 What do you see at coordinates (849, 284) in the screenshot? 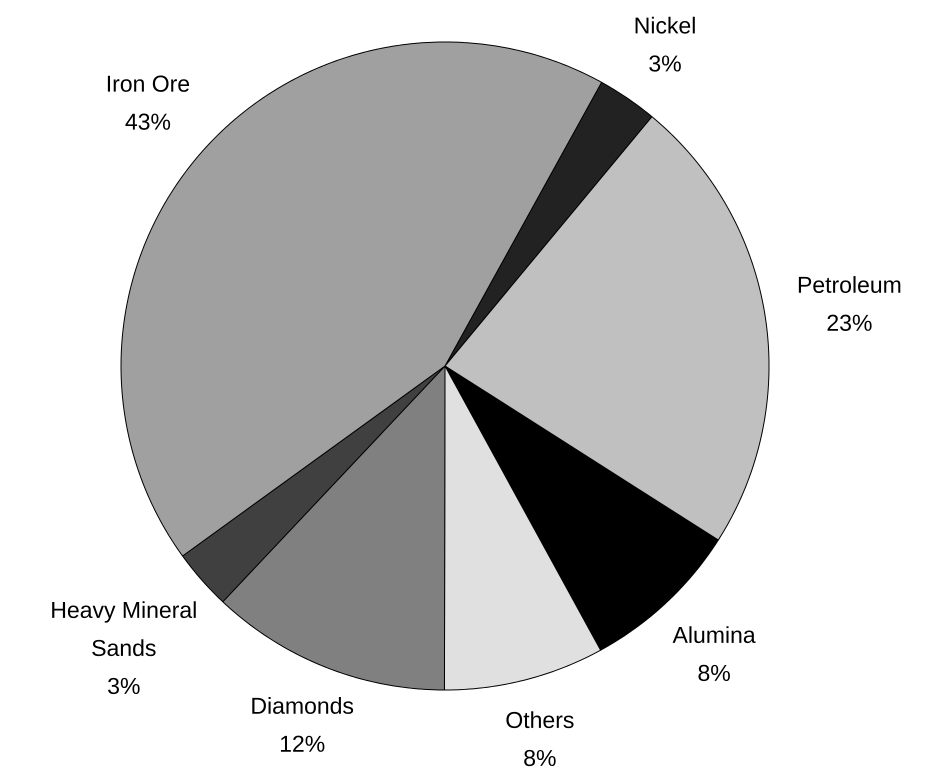
I see `slice-label: Petroleum` at bounding box center [849, 284].